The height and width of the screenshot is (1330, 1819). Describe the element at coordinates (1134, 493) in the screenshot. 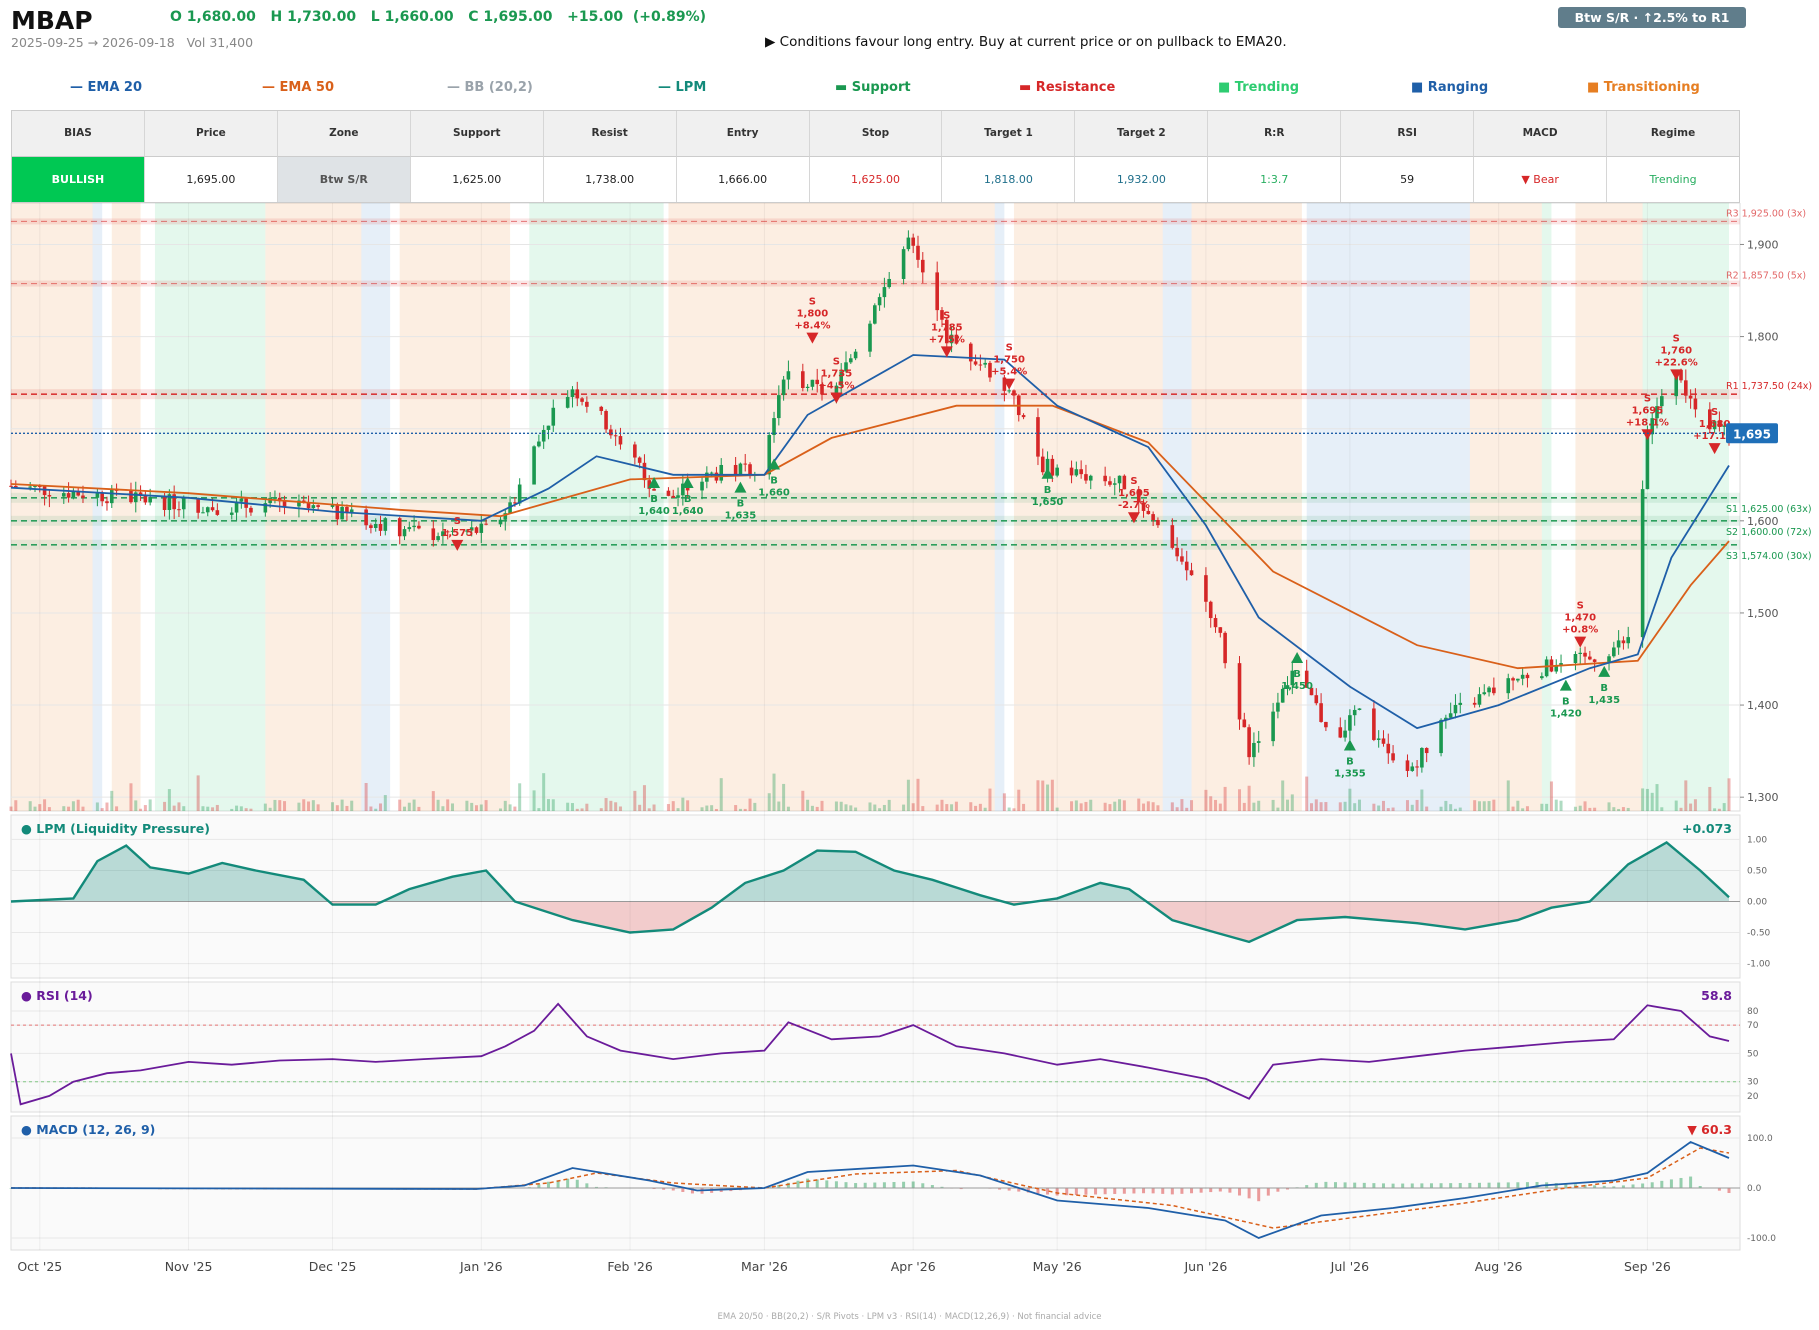

I see `signal-label: S 1,605 -2.7%` at that location.